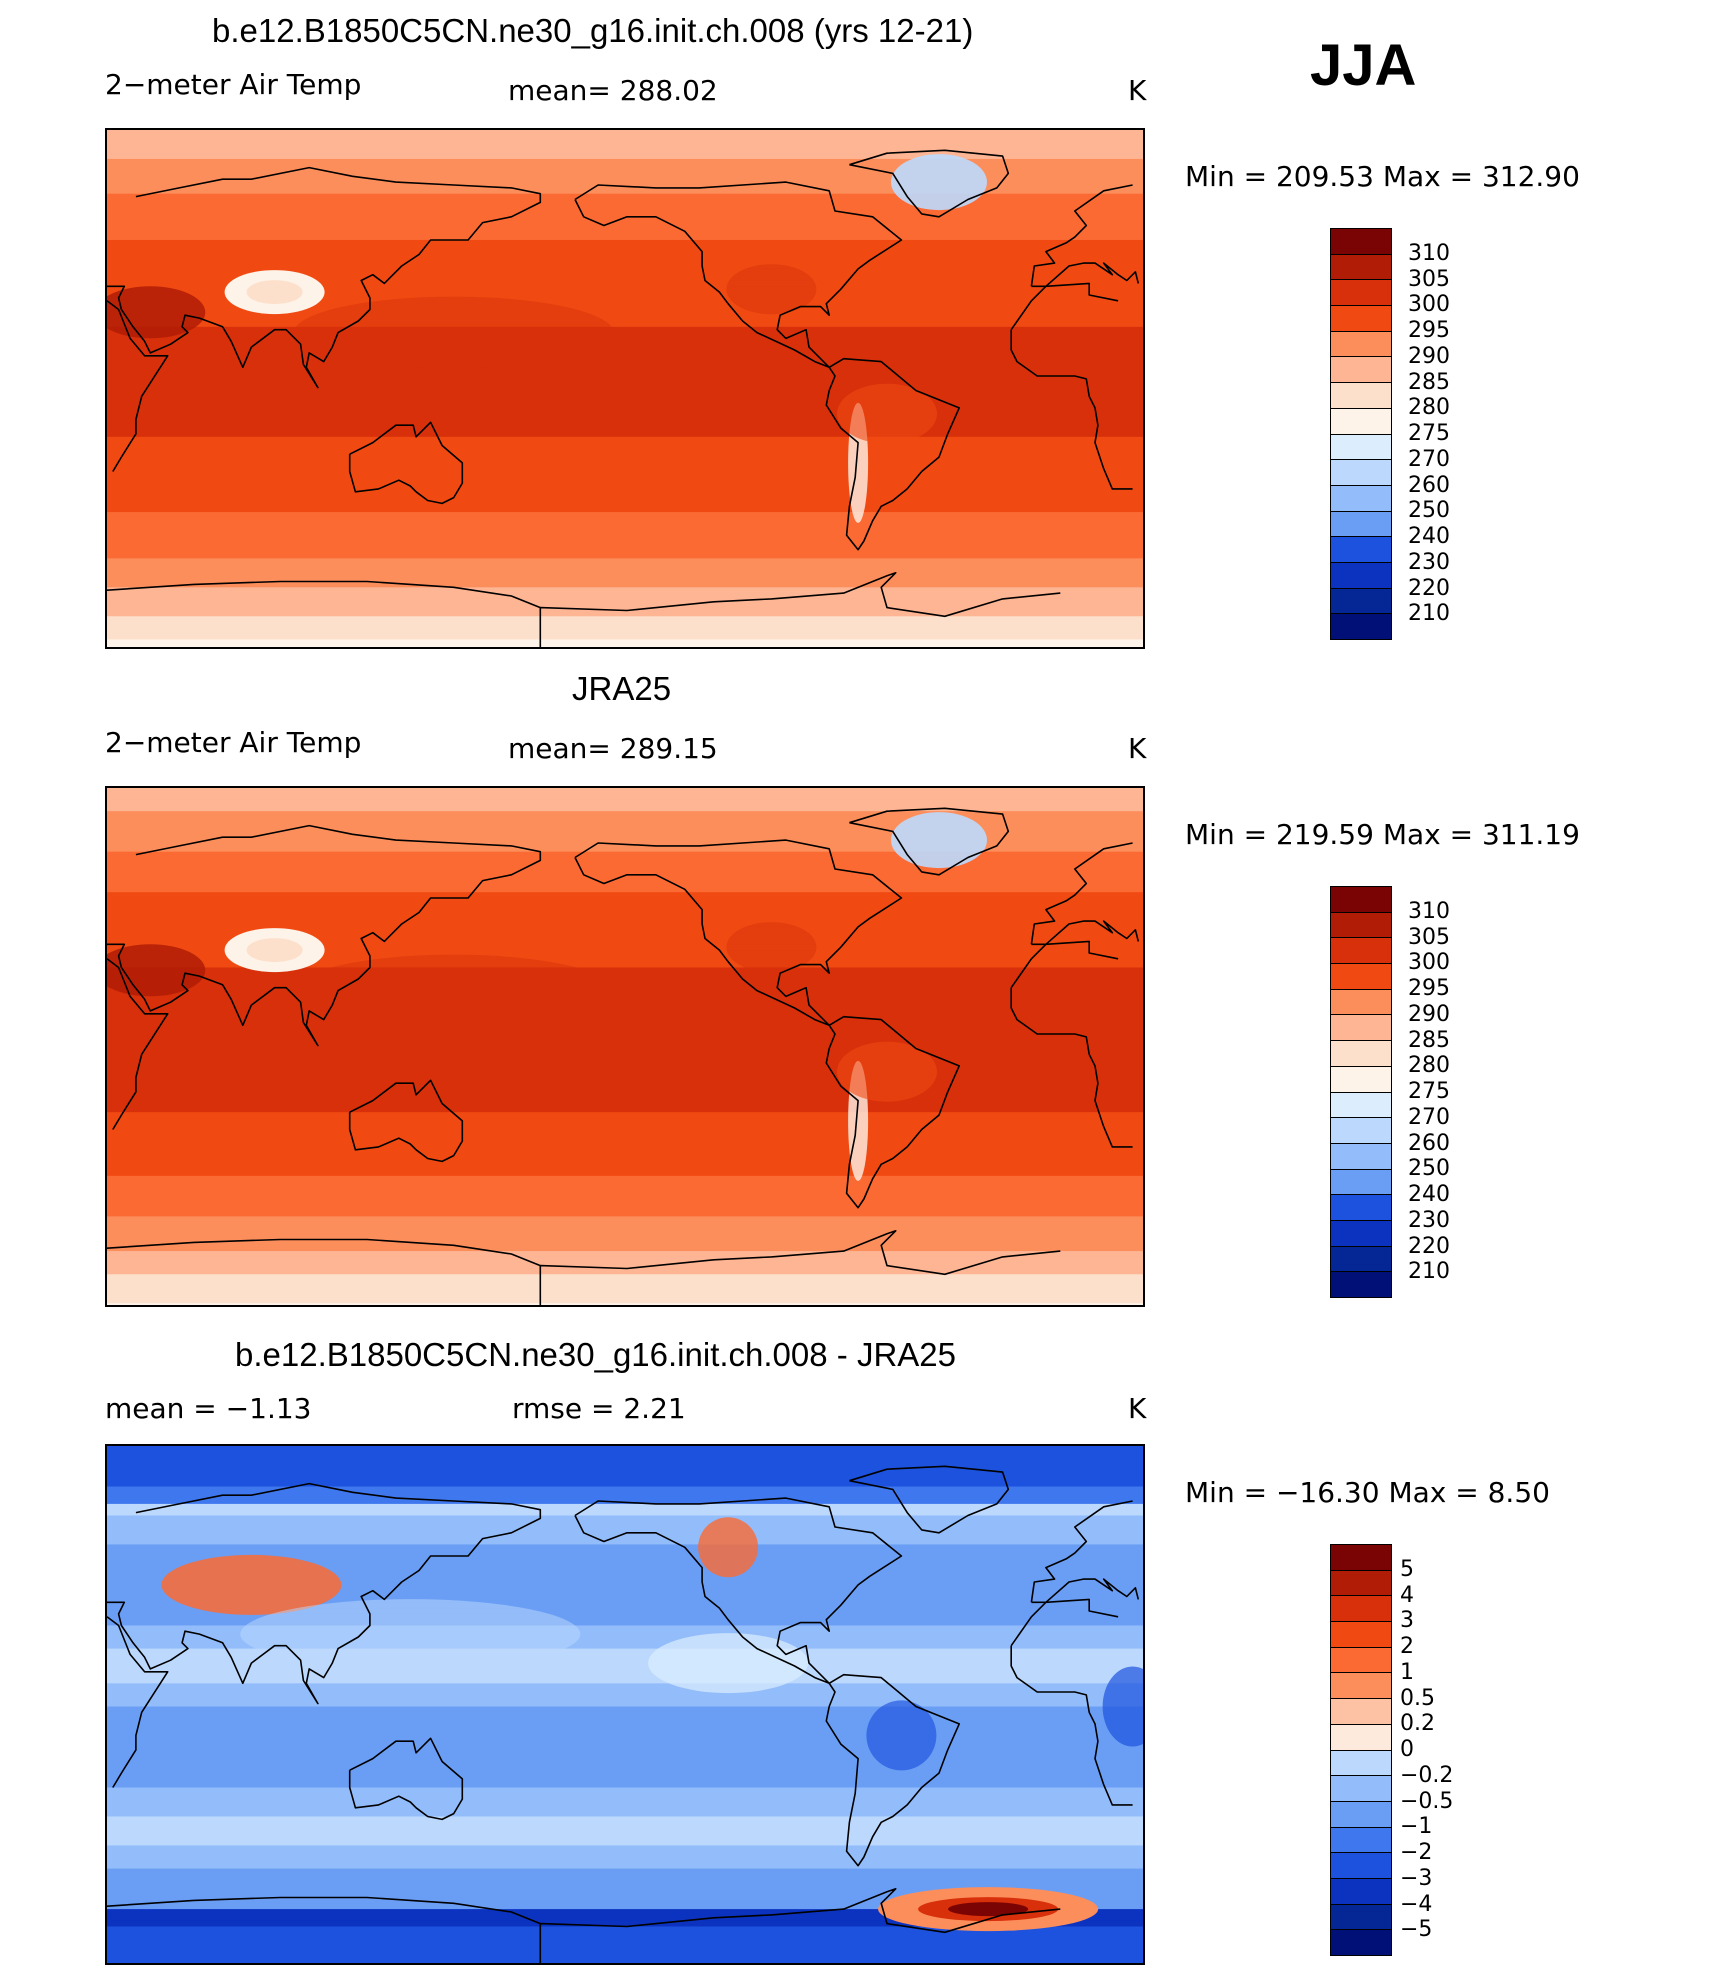 The height and width of the screenshot is (1981, 1710). I want to click on colorbar-tick-label: 260, so click(1429, 485).